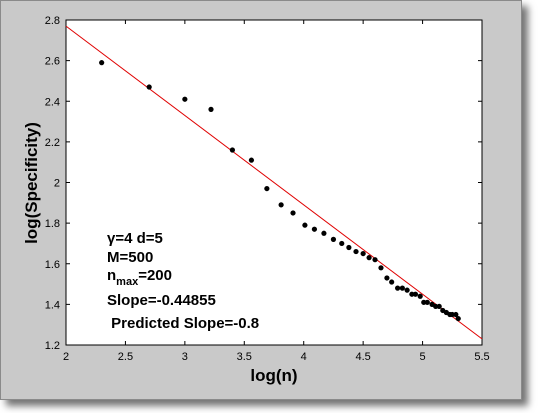 The image size is (538, 413). Describe the element at coordinates (273, 375) in the screenshot. I see `x-axis-label: log(n)` at that location.